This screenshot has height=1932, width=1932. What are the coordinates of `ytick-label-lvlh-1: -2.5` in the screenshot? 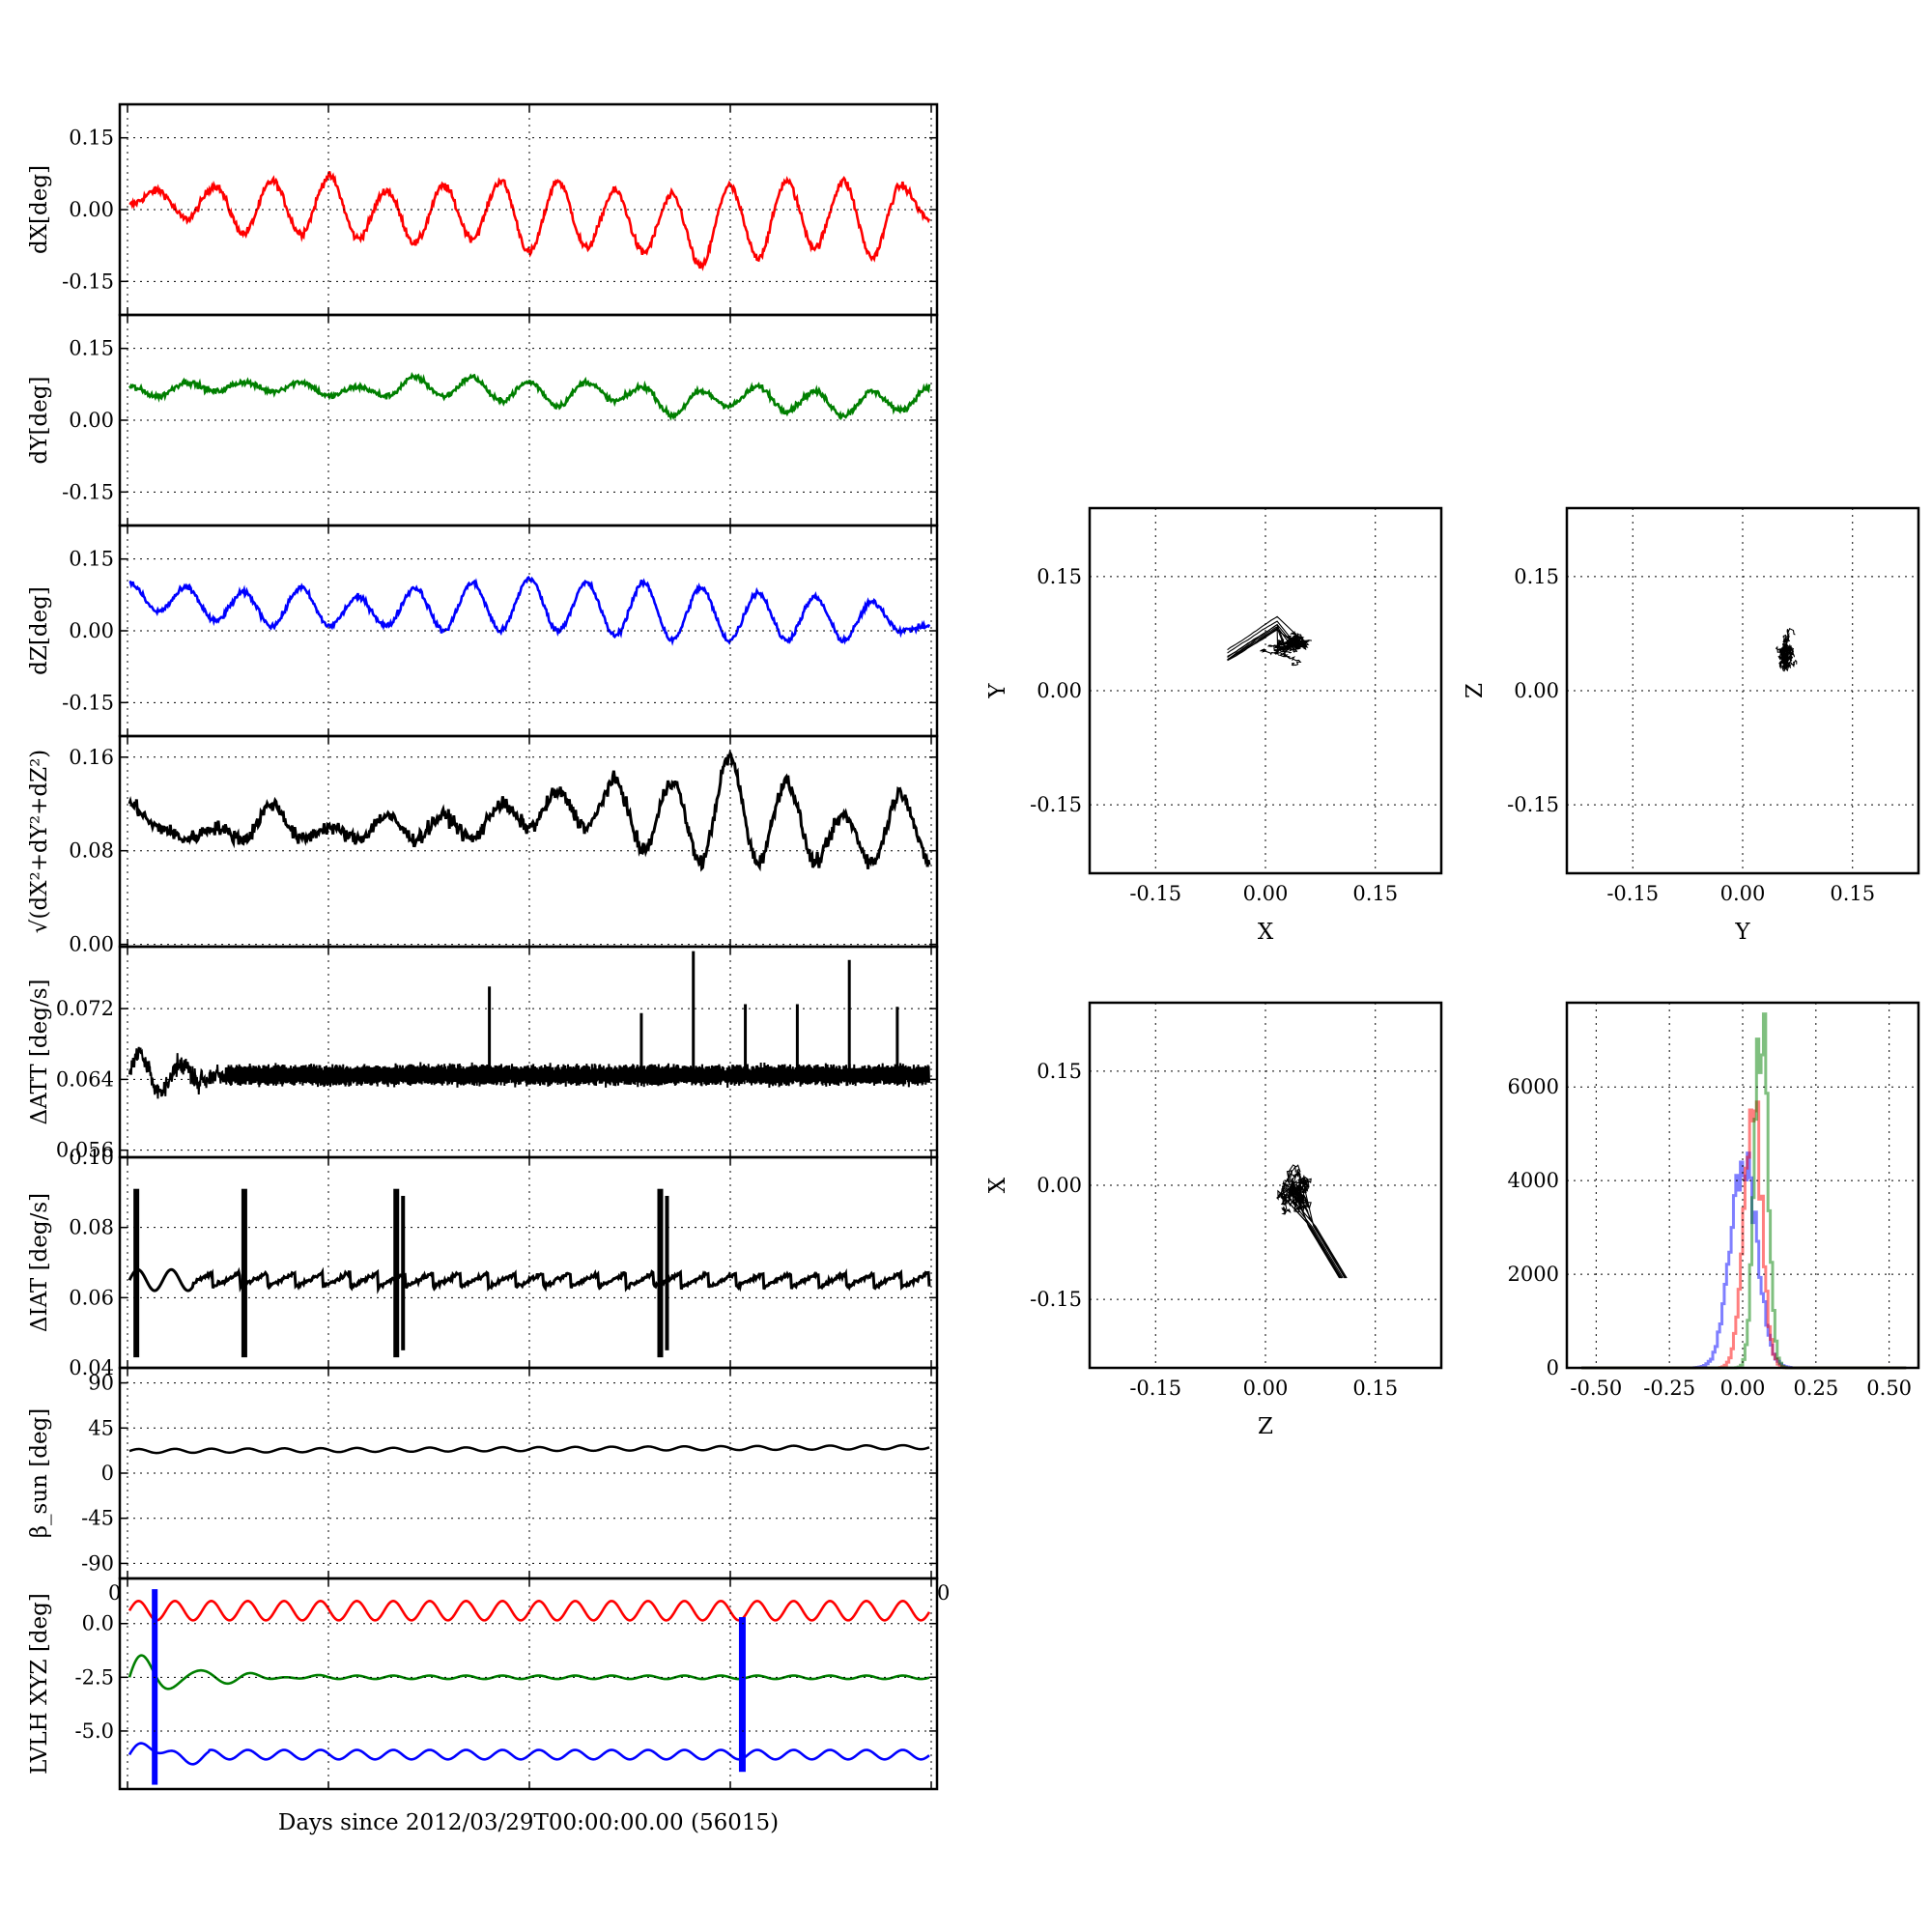 It's located at (95, 1677).